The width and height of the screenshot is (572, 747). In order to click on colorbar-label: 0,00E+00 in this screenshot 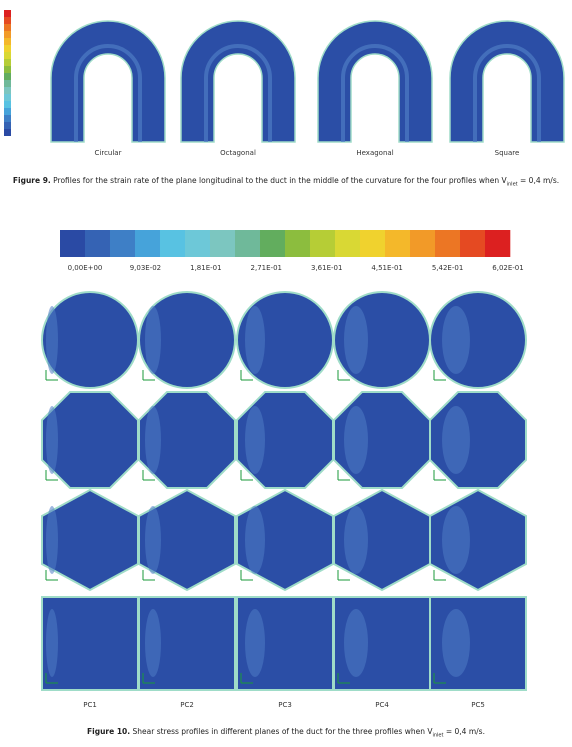, I will do `click(85, 268)`.